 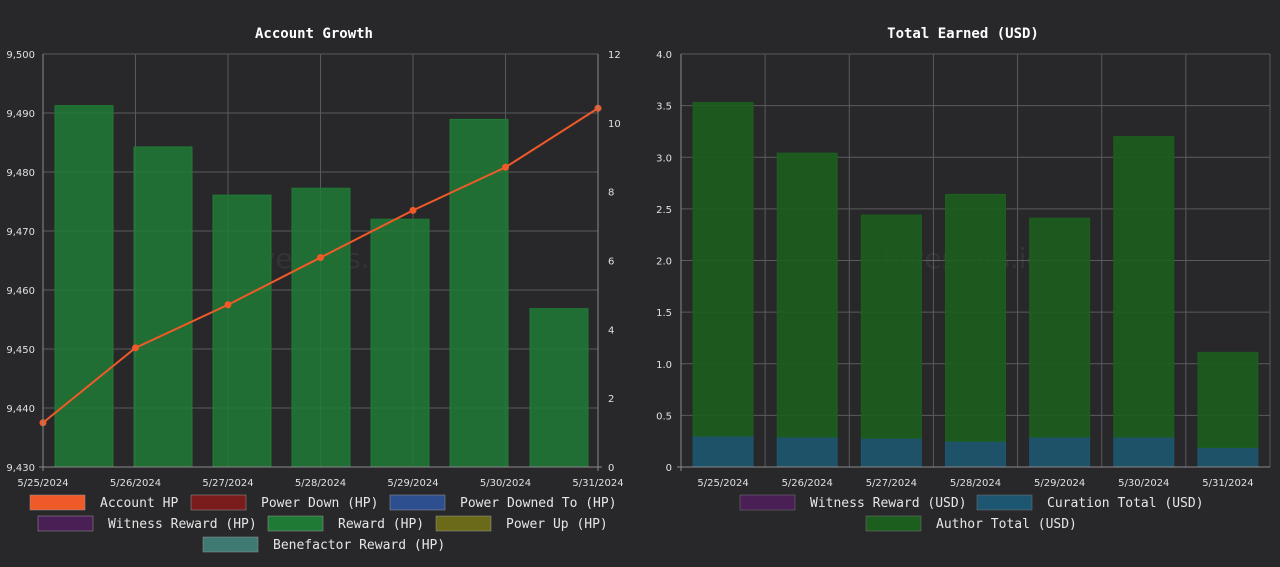 What do you see at coordinates (20, 350) in the screenshot?
I see `y-tick-label: 9,450` at bounding box center [20, 350].